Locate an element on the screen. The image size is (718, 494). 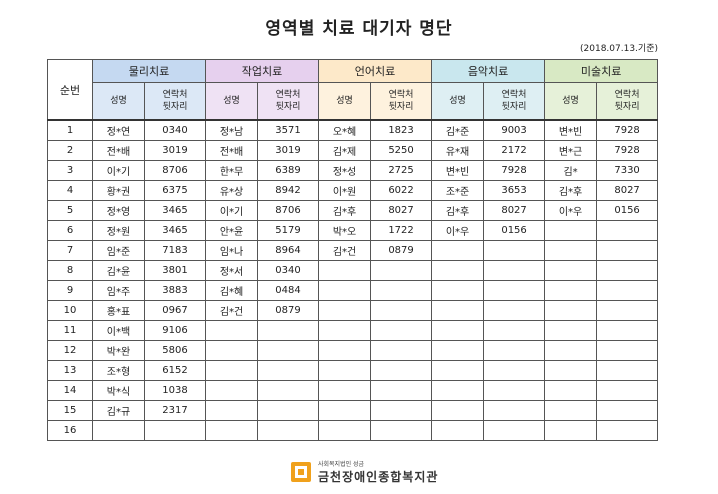
name-cell: 안*윤 is located at coordinates (232, 230).